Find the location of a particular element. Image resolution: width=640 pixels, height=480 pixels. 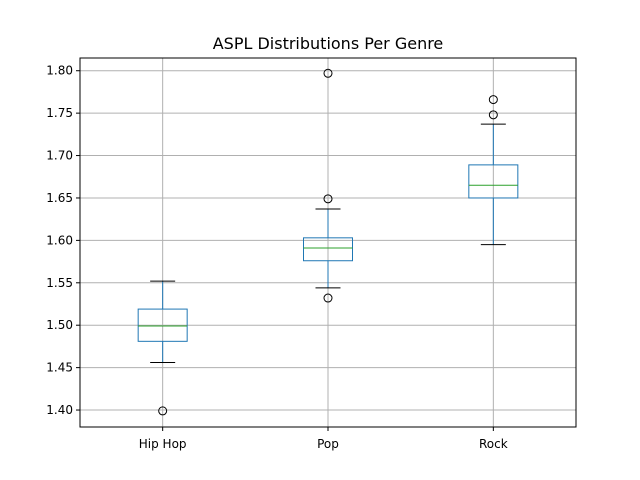

y-tick-label: 1.45 is located at coordinates (59, 368).